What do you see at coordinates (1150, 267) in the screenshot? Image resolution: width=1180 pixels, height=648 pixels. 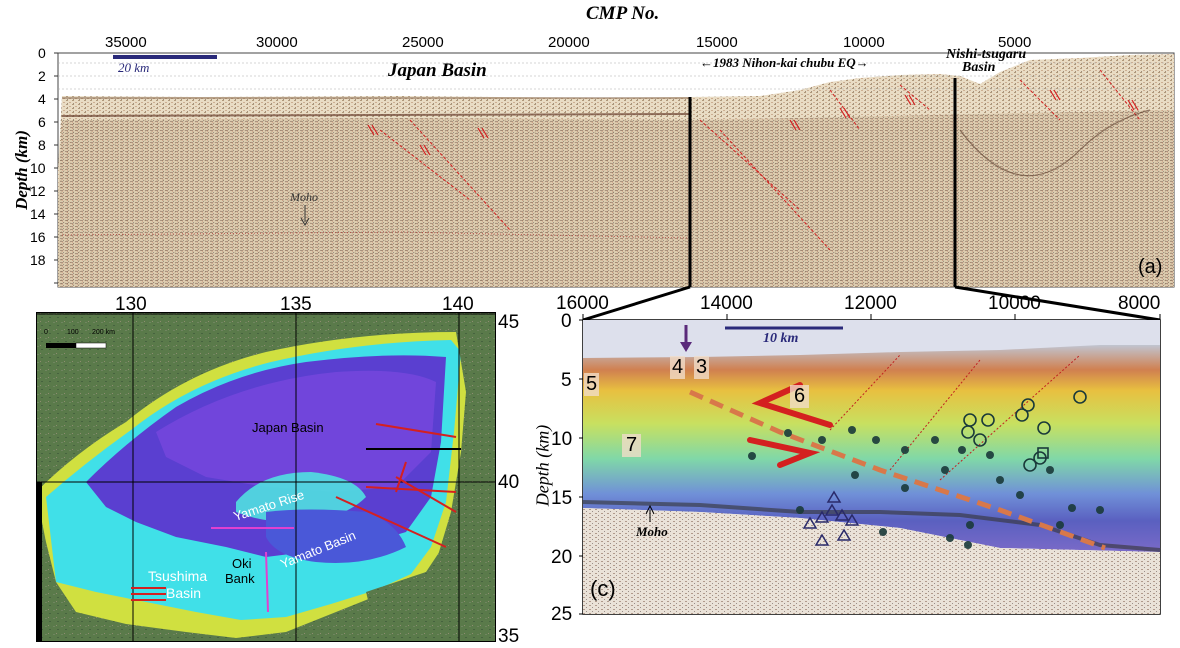 I see `panel-letter-a: (a)` at bounding box center [1150, 267].